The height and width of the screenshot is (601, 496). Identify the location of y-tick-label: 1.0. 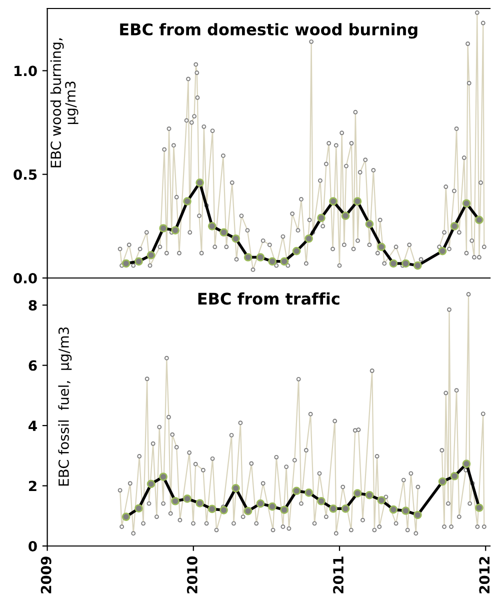
(25, 71).